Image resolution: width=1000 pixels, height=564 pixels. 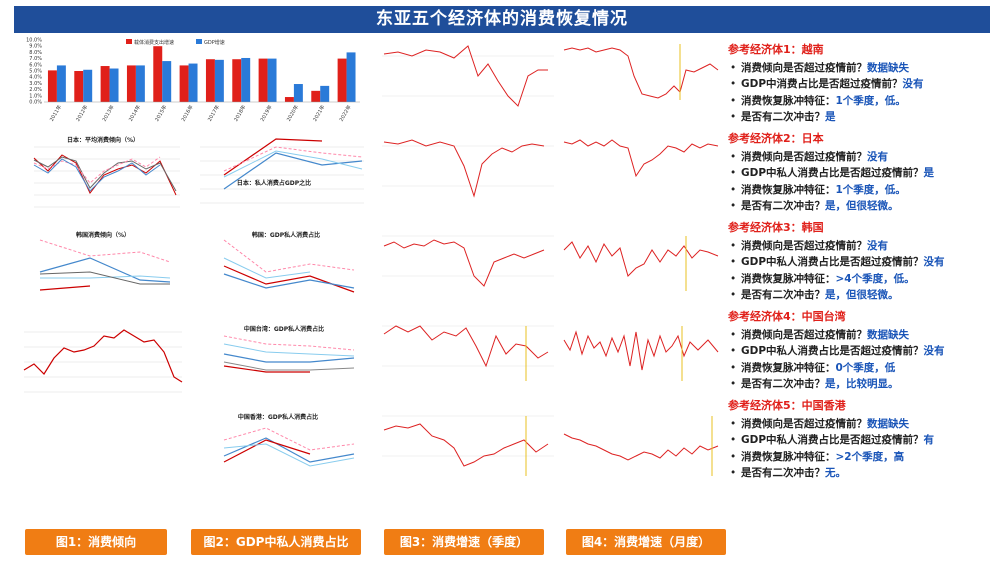 I want to click on x-tick-label: 2018年, so click(x=239, y=113).